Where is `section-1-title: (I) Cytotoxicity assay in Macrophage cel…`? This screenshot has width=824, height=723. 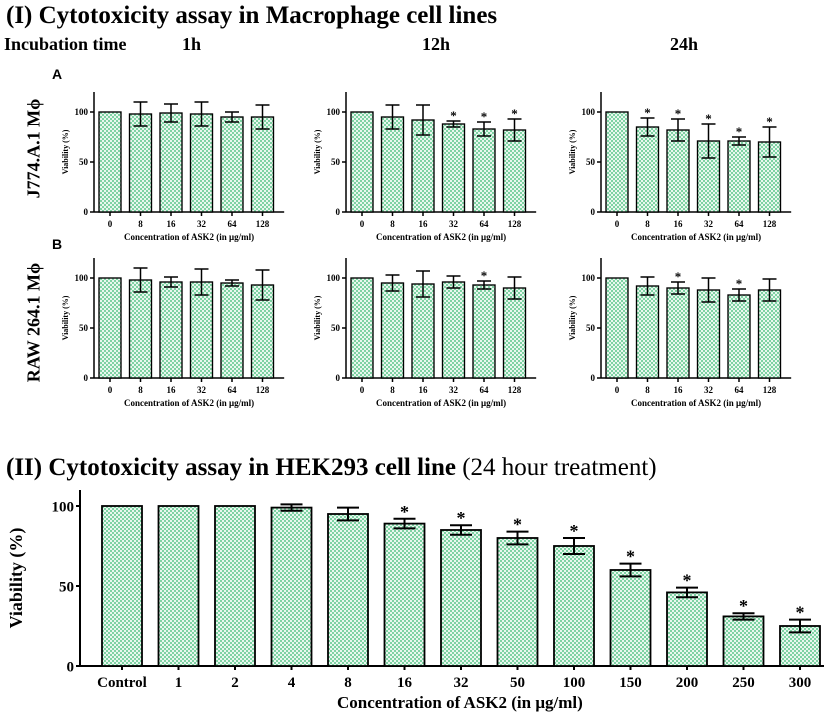 section-1-title: (I) Cytotoxicity assay in Macrophage cel… is located at coordinates (252, 15).